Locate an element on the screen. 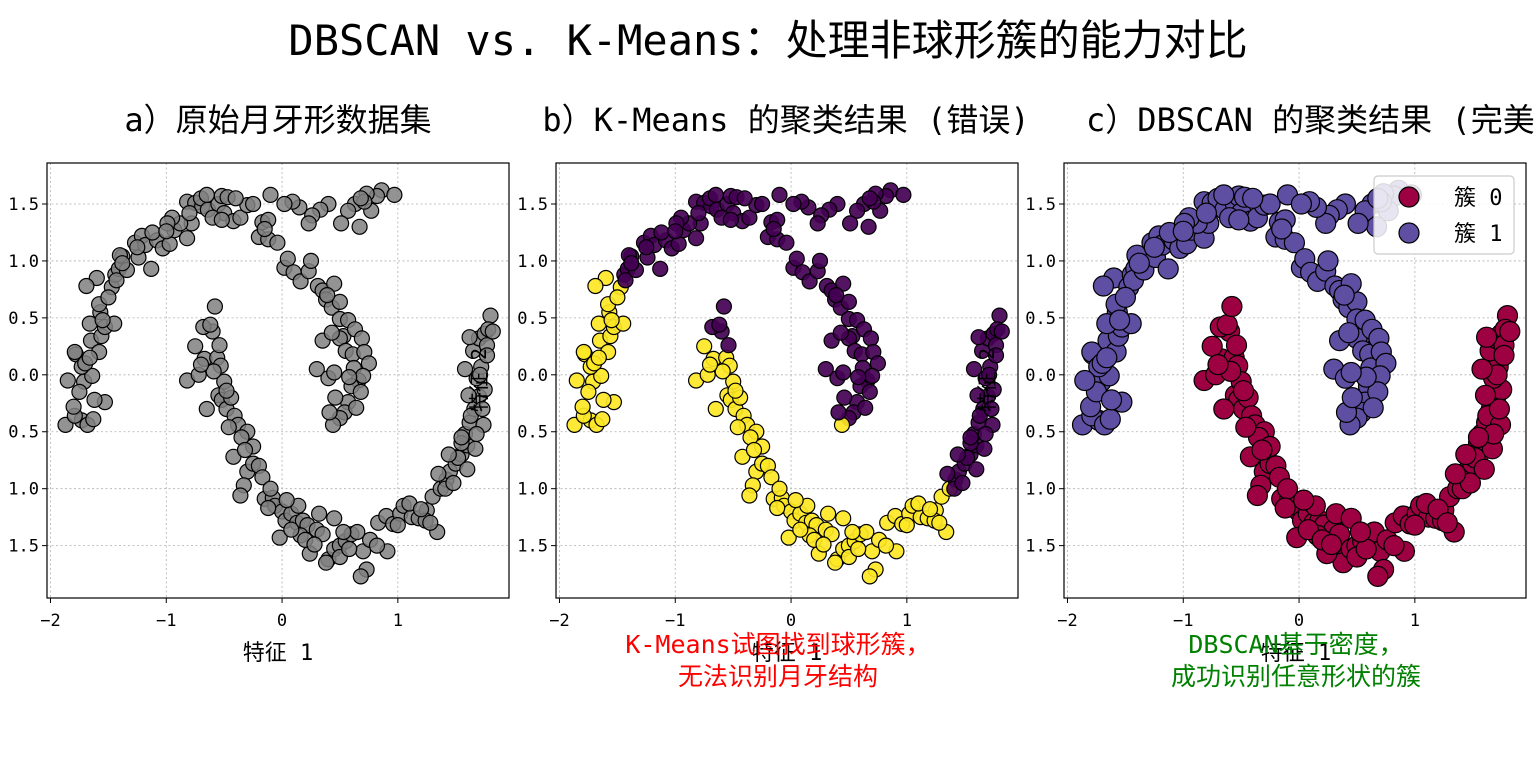 This screenshot has width=1536, height=757. annotation-line: 无法识别月牙结构 is located at coordinates (778, 676).